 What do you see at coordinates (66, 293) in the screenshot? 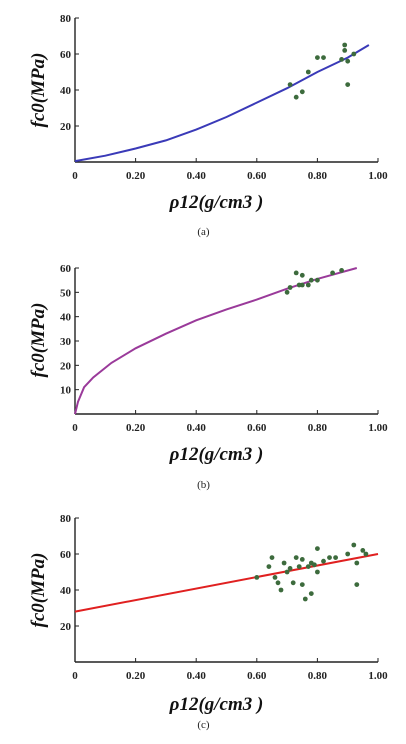
I see `y-tick-label: 50` at bounding box center [66, 293].